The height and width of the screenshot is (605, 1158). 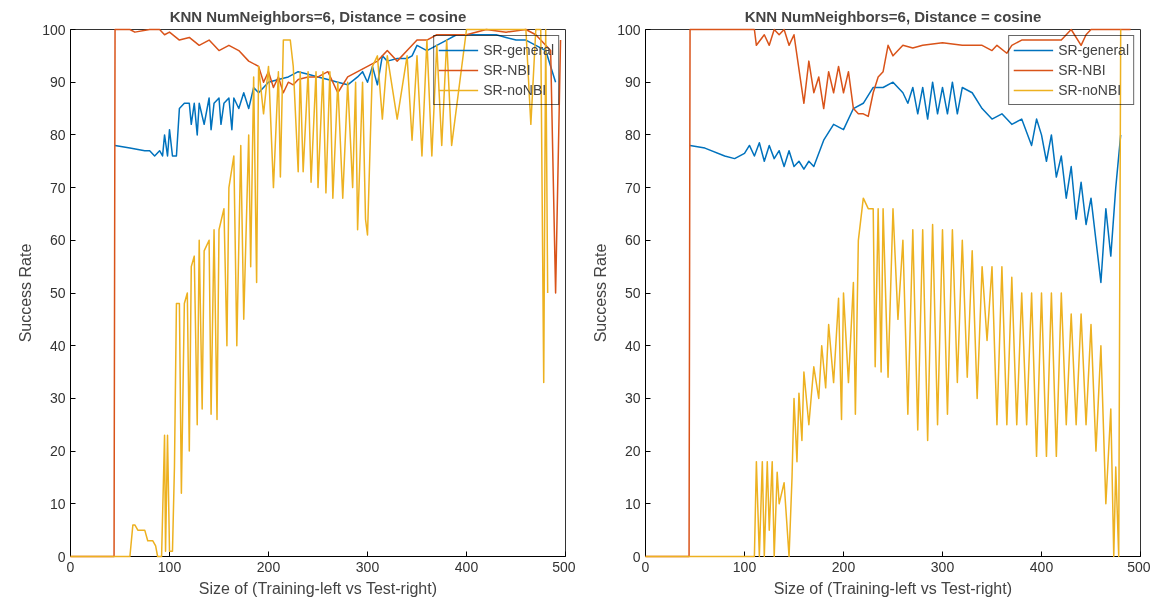 What do you see at coordinates (1090, 90) in the screenshot?
I see `legend-label: SR-noNBI` at bounding box center [1090, 90].